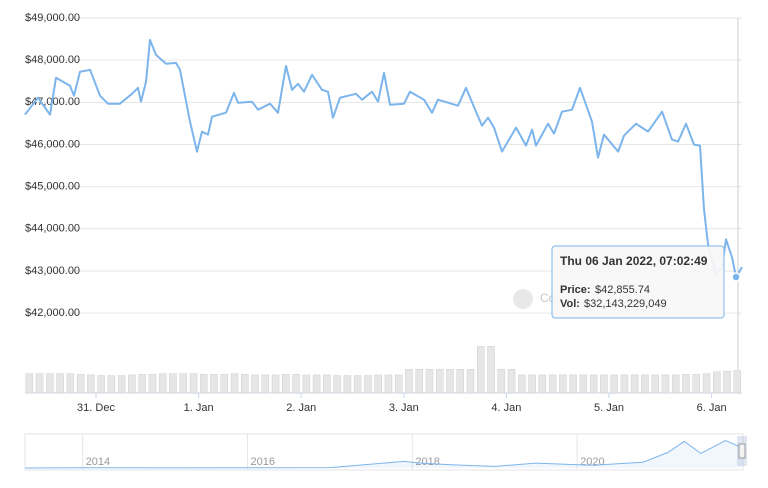 Image resolution: width=768 pixels, height=488 pixels. What do you see at coordinates (52, 18) in the screenshot?
I see `y-tick-label: $49,000.00` at bounding box center [52, 18].